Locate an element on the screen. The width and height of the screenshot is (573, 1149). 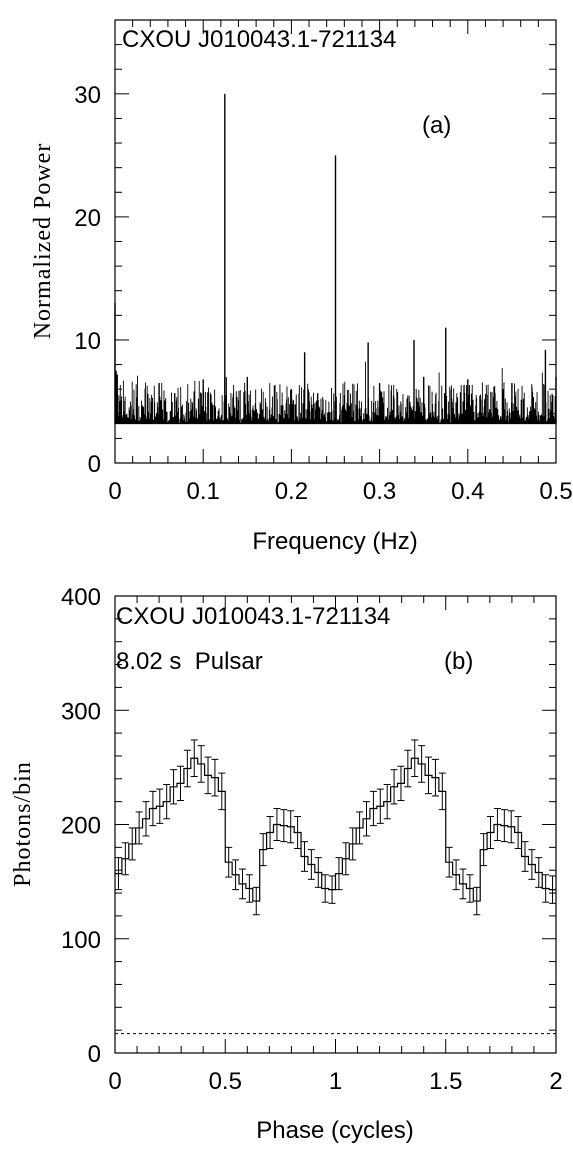
x-tick-label: 2 is located at coordinates (555, 1081).